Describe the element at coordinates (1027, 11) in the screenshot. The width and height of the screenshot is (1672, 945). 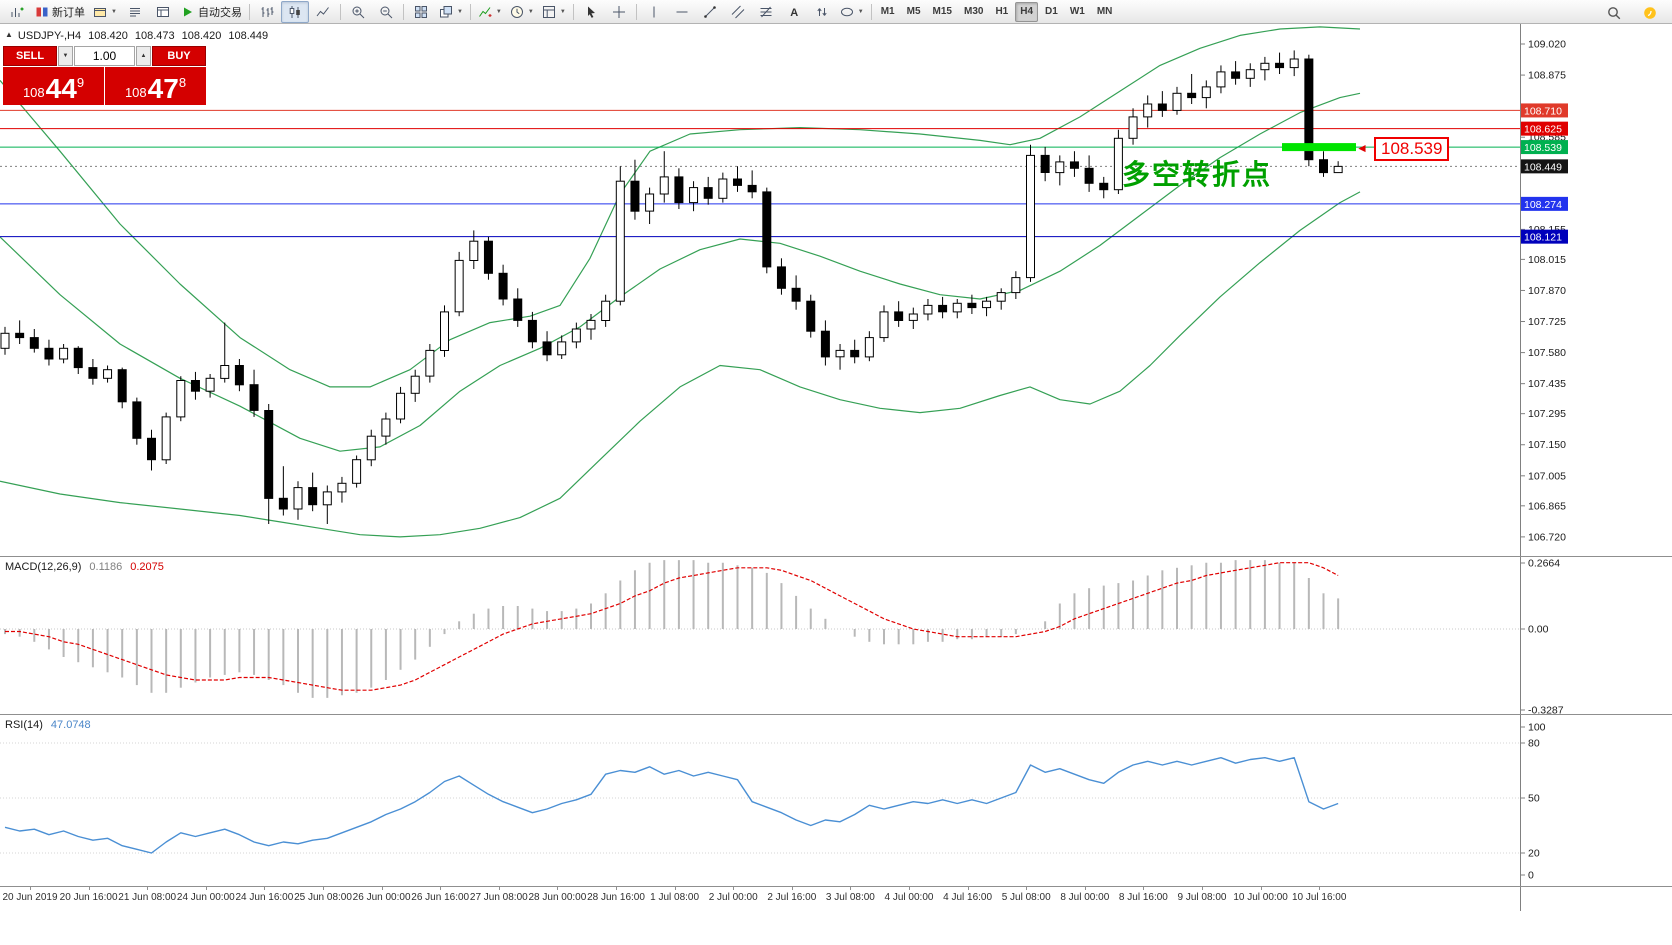
I see `timeframe-h4-button: H4` at that location.